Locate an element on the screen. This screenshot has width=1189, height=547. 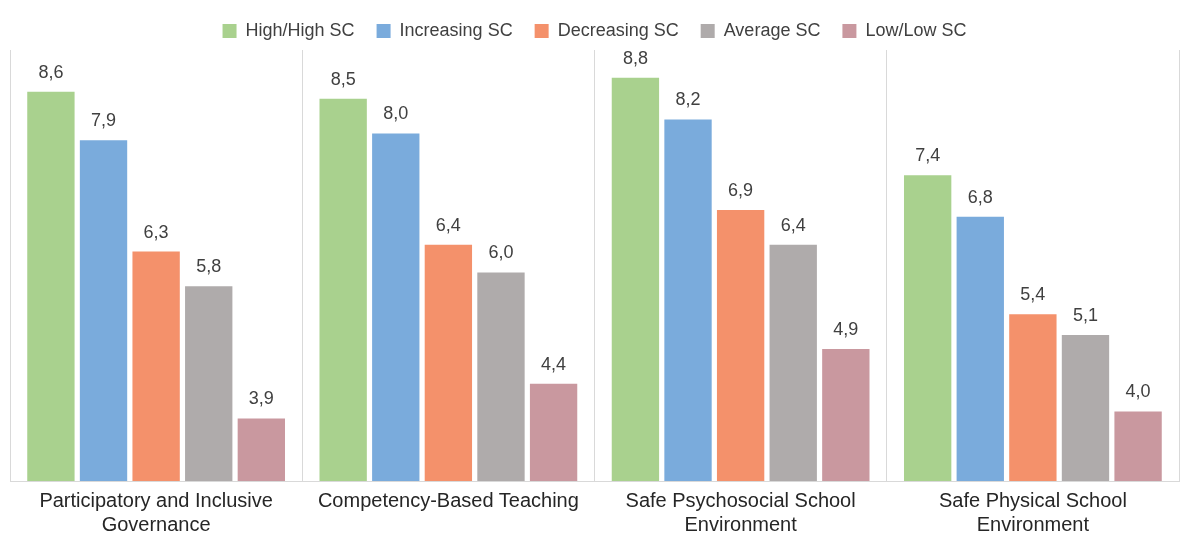
x-tick-label: Participatory and Inclusive Governance is located at coordinates (156, 511).